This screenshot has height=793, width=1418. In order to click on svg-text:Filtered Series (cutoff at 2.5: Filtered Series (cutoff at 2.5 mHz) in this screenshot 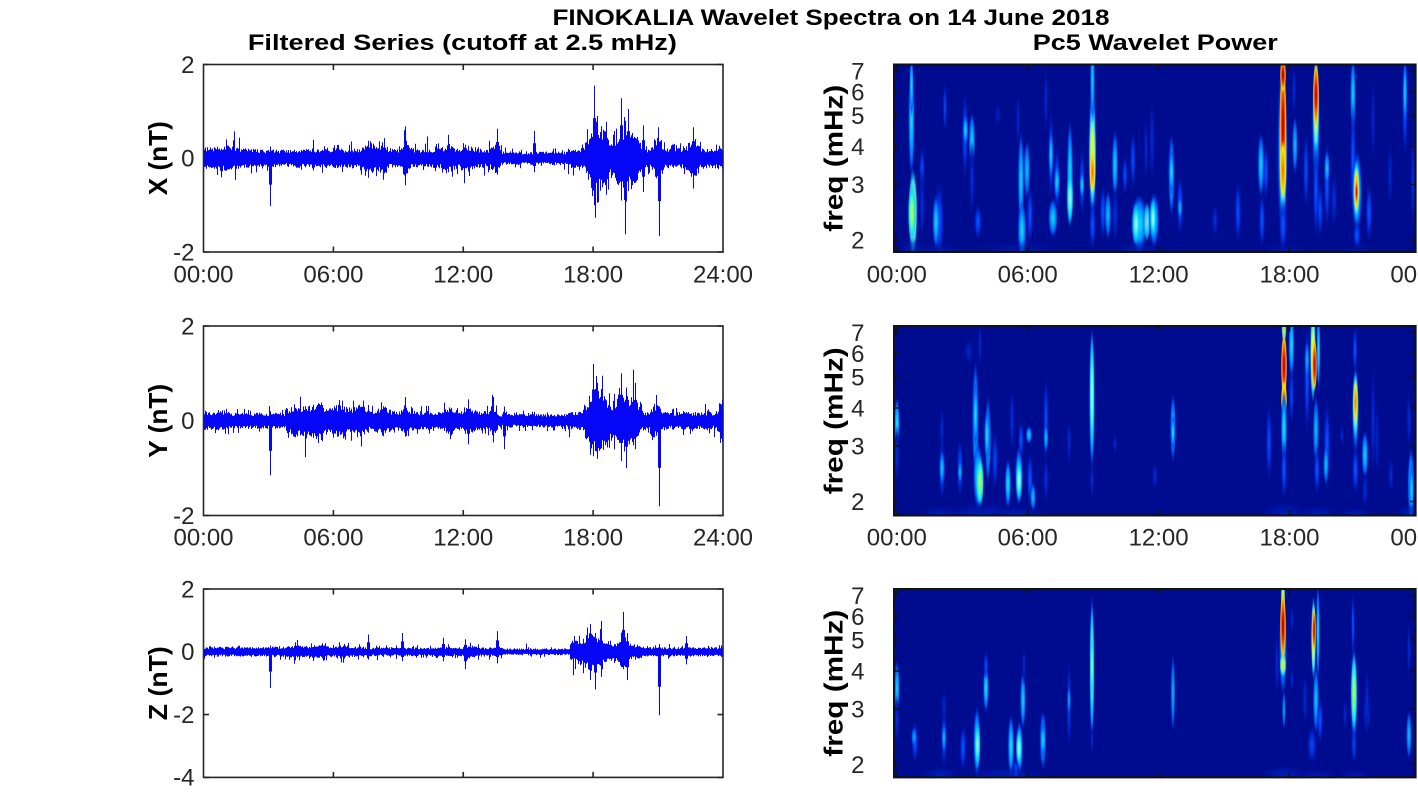, I will do `click(462, 42)`.